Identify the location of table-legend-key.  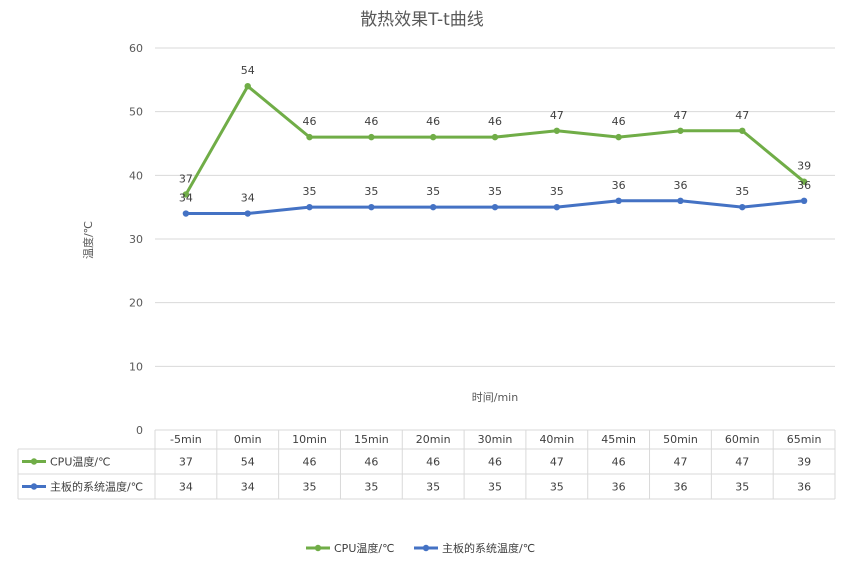
(34, 486).